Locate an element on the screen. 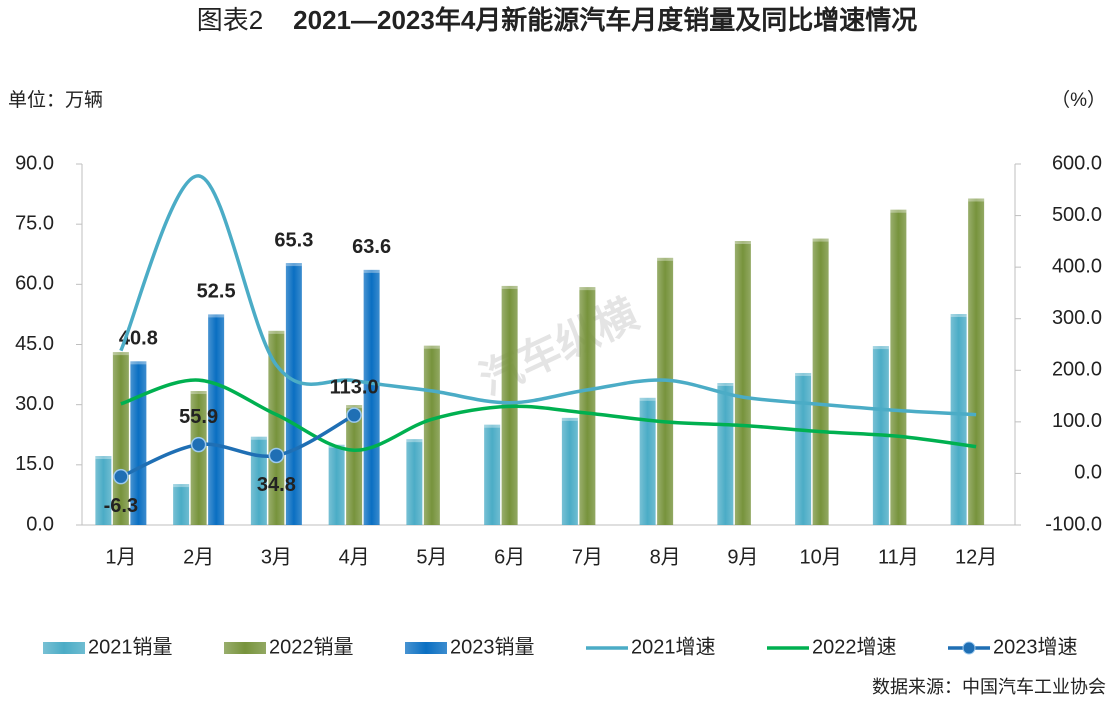 The width and height of the screenshot is (1114, 707). legend-label: 2023增速 is located at coordinates (1035, 646).